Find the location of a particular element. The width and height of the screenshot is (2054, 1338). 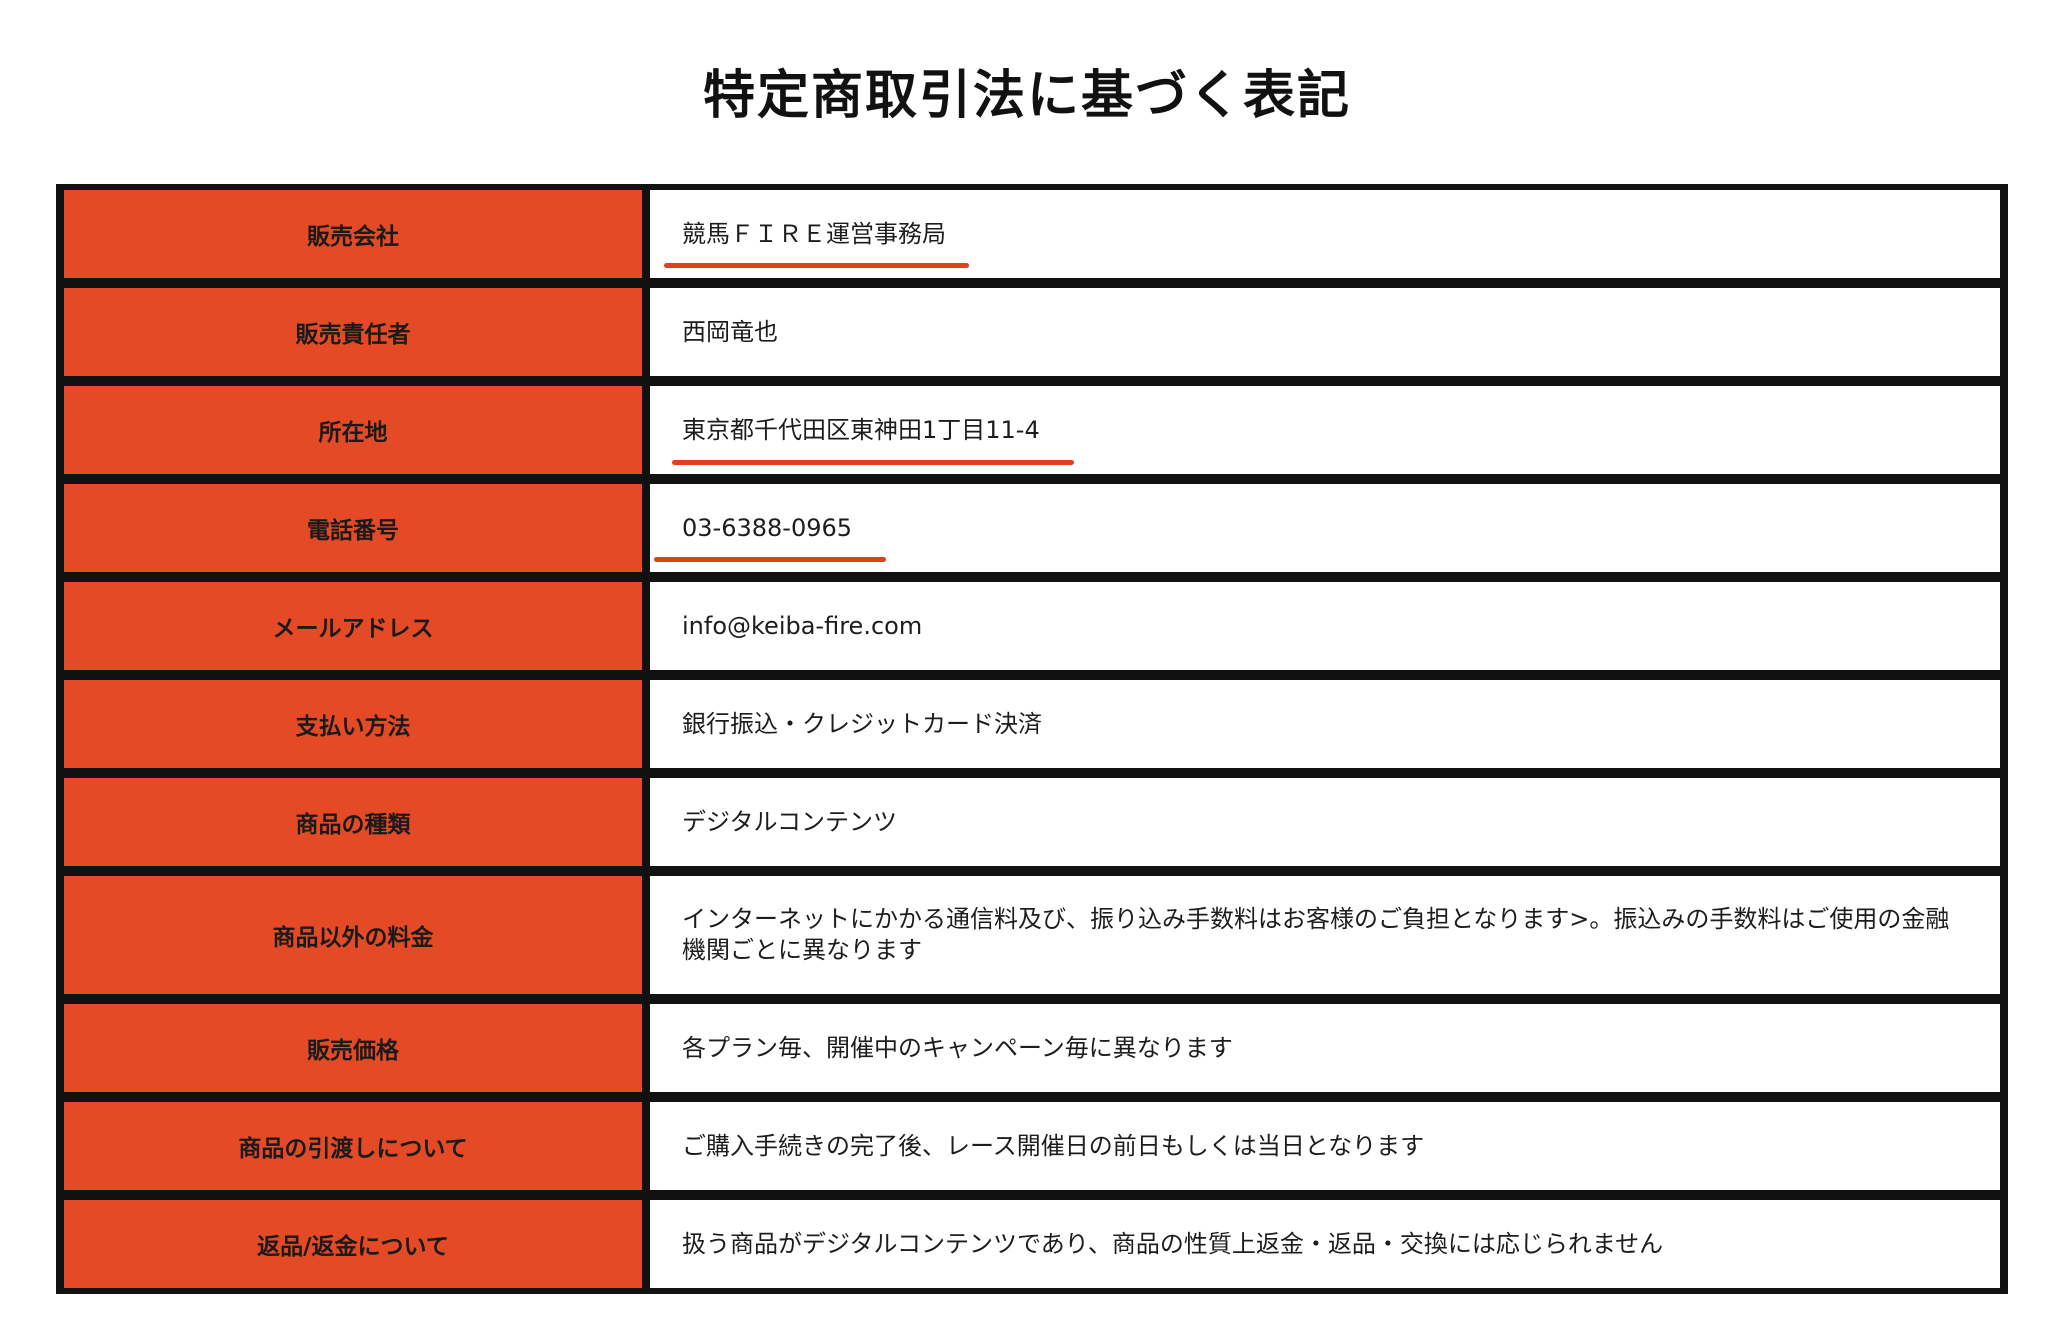

row-label-returns: 返品/返金について is located at coordinates (353, 1244).